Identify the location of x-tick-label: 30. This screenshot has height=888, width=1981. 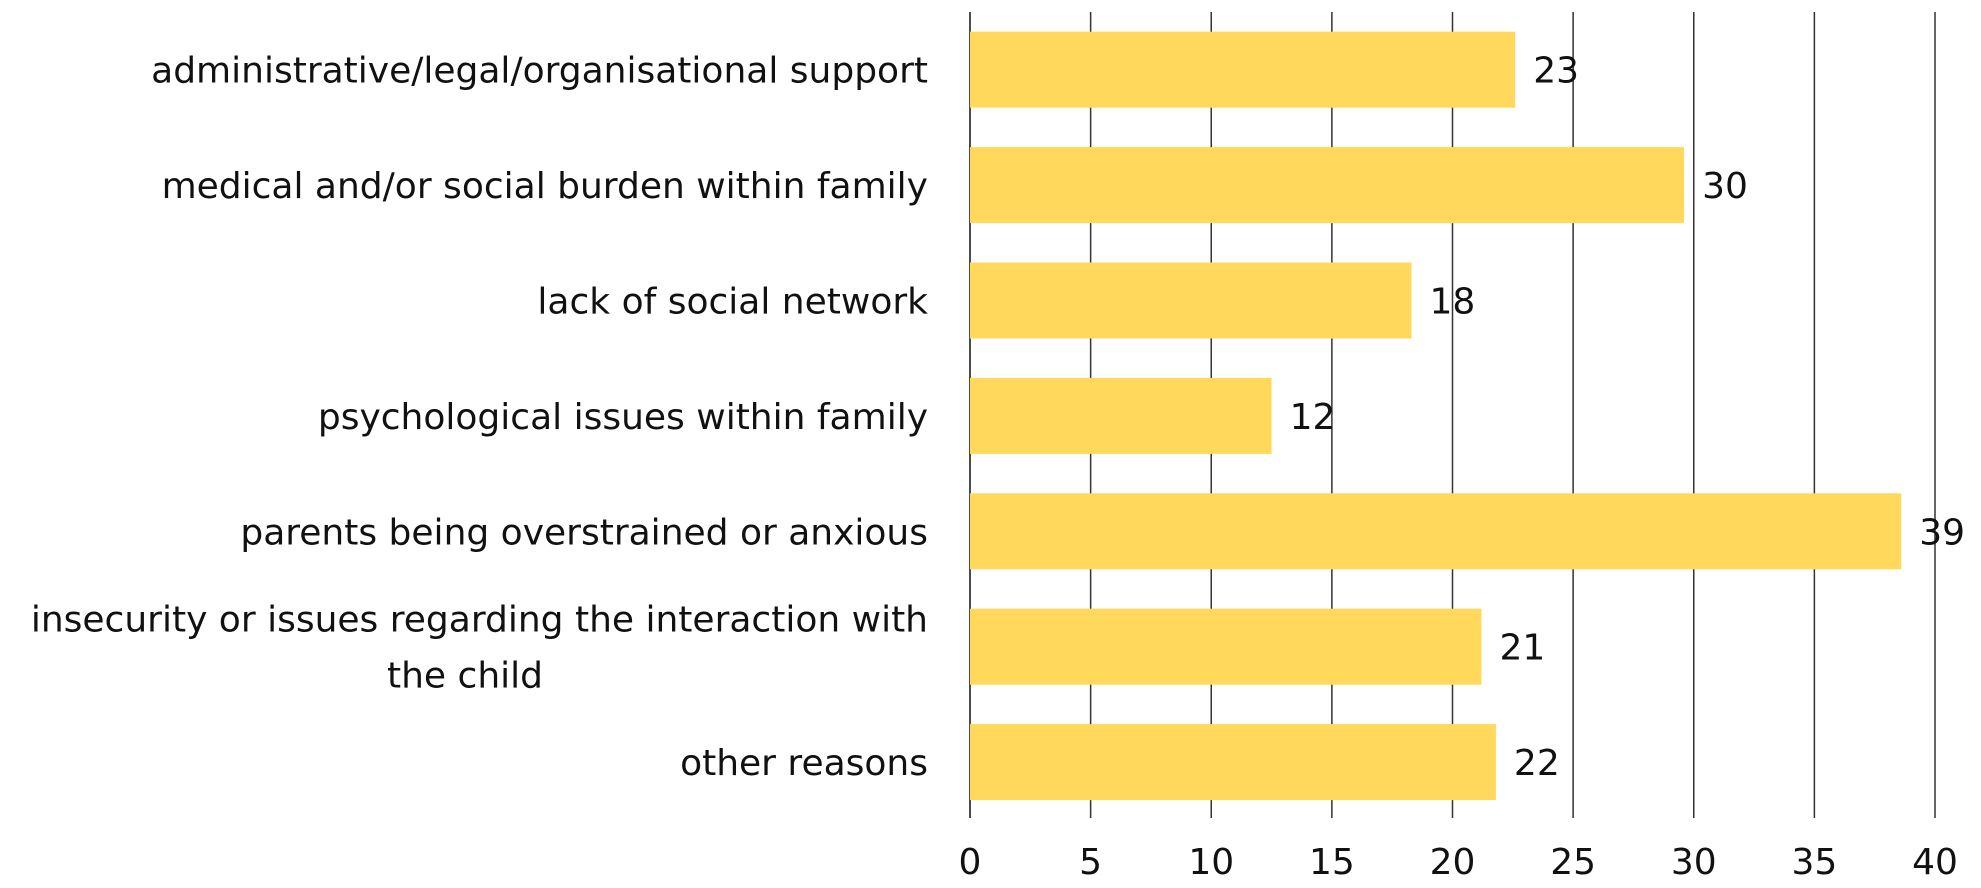
(1694, 862).